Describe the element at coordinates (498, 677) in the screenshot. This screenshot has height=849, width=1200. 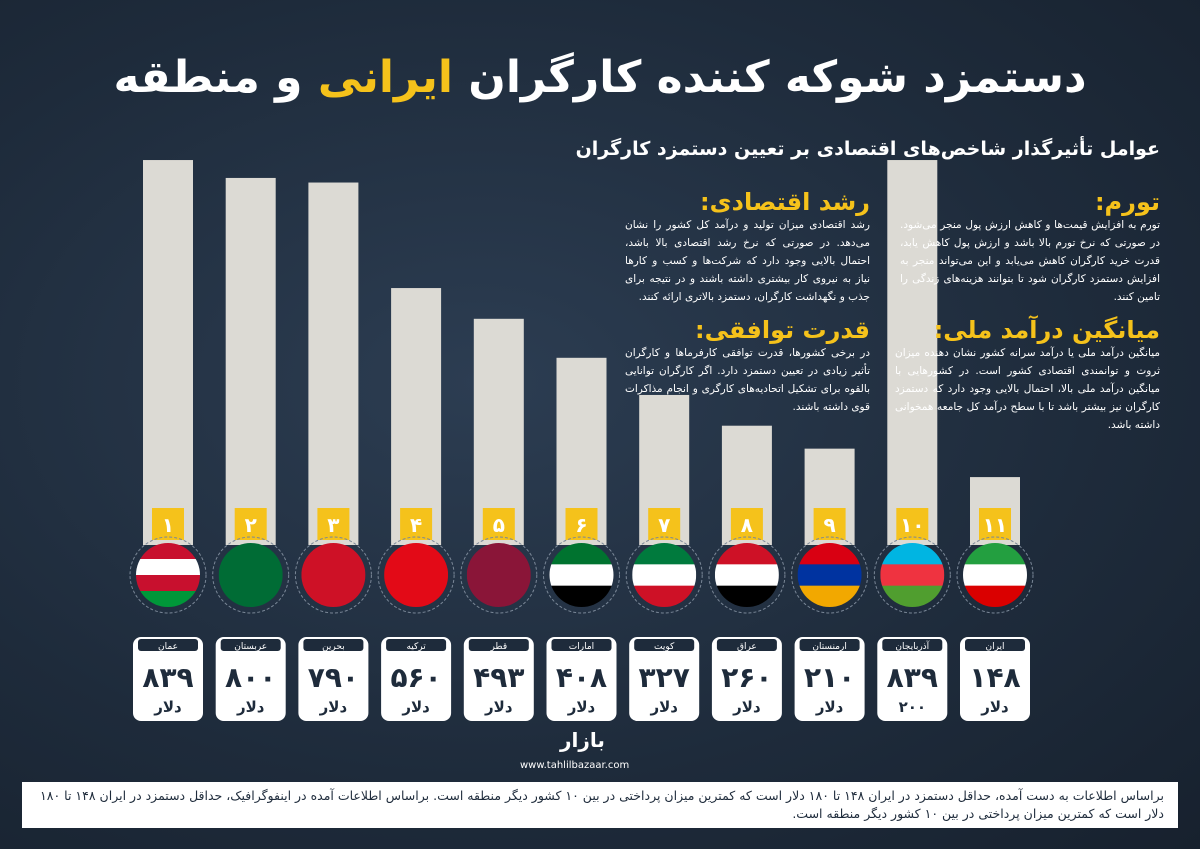
I see `value-label: ۴۹۳` at that location.